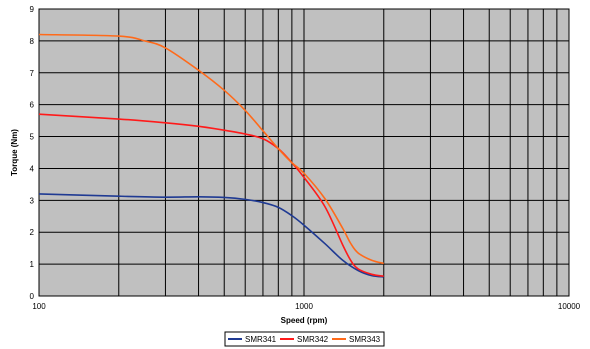 The image size is (590, 349). What do you see at coordinates (32, 200) in the screenshot?
I see `y-tick-label: 3` at bounding box center [32, 200].